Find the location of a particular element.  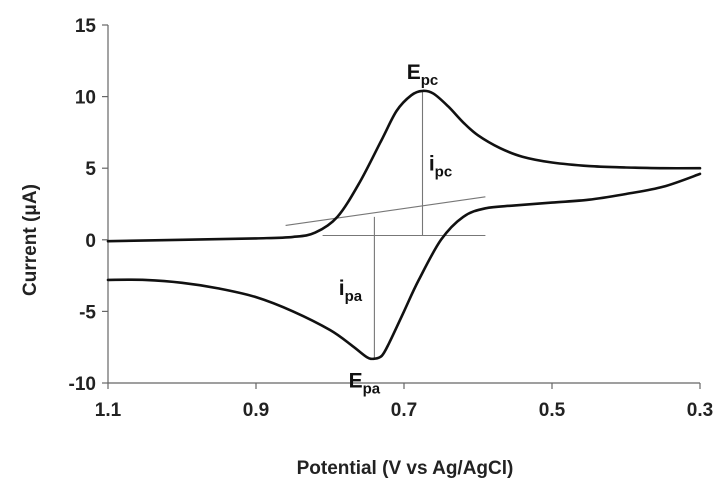

y-tick-label: 0 is located at coordinates (90, 241).